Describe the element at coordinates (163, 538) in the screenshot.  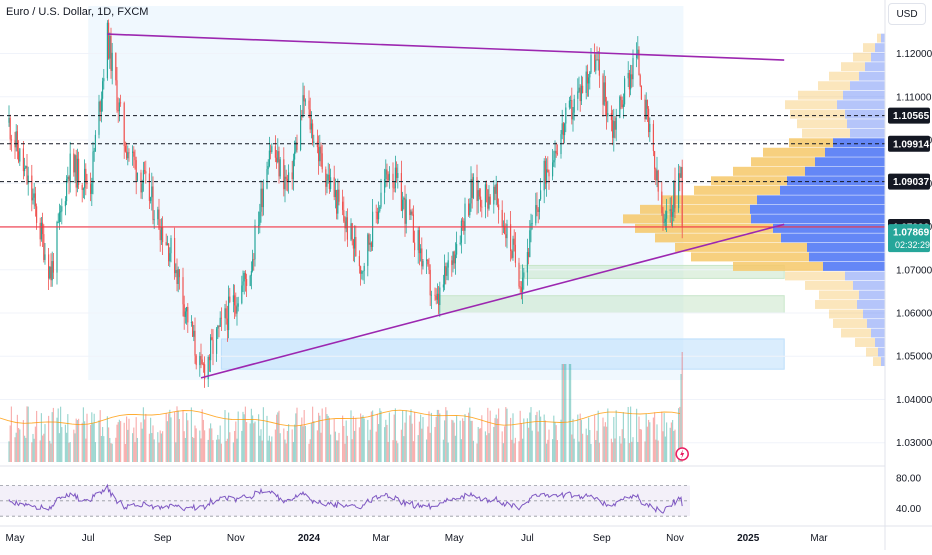
I see `time-tick-label: Sep` at that location.